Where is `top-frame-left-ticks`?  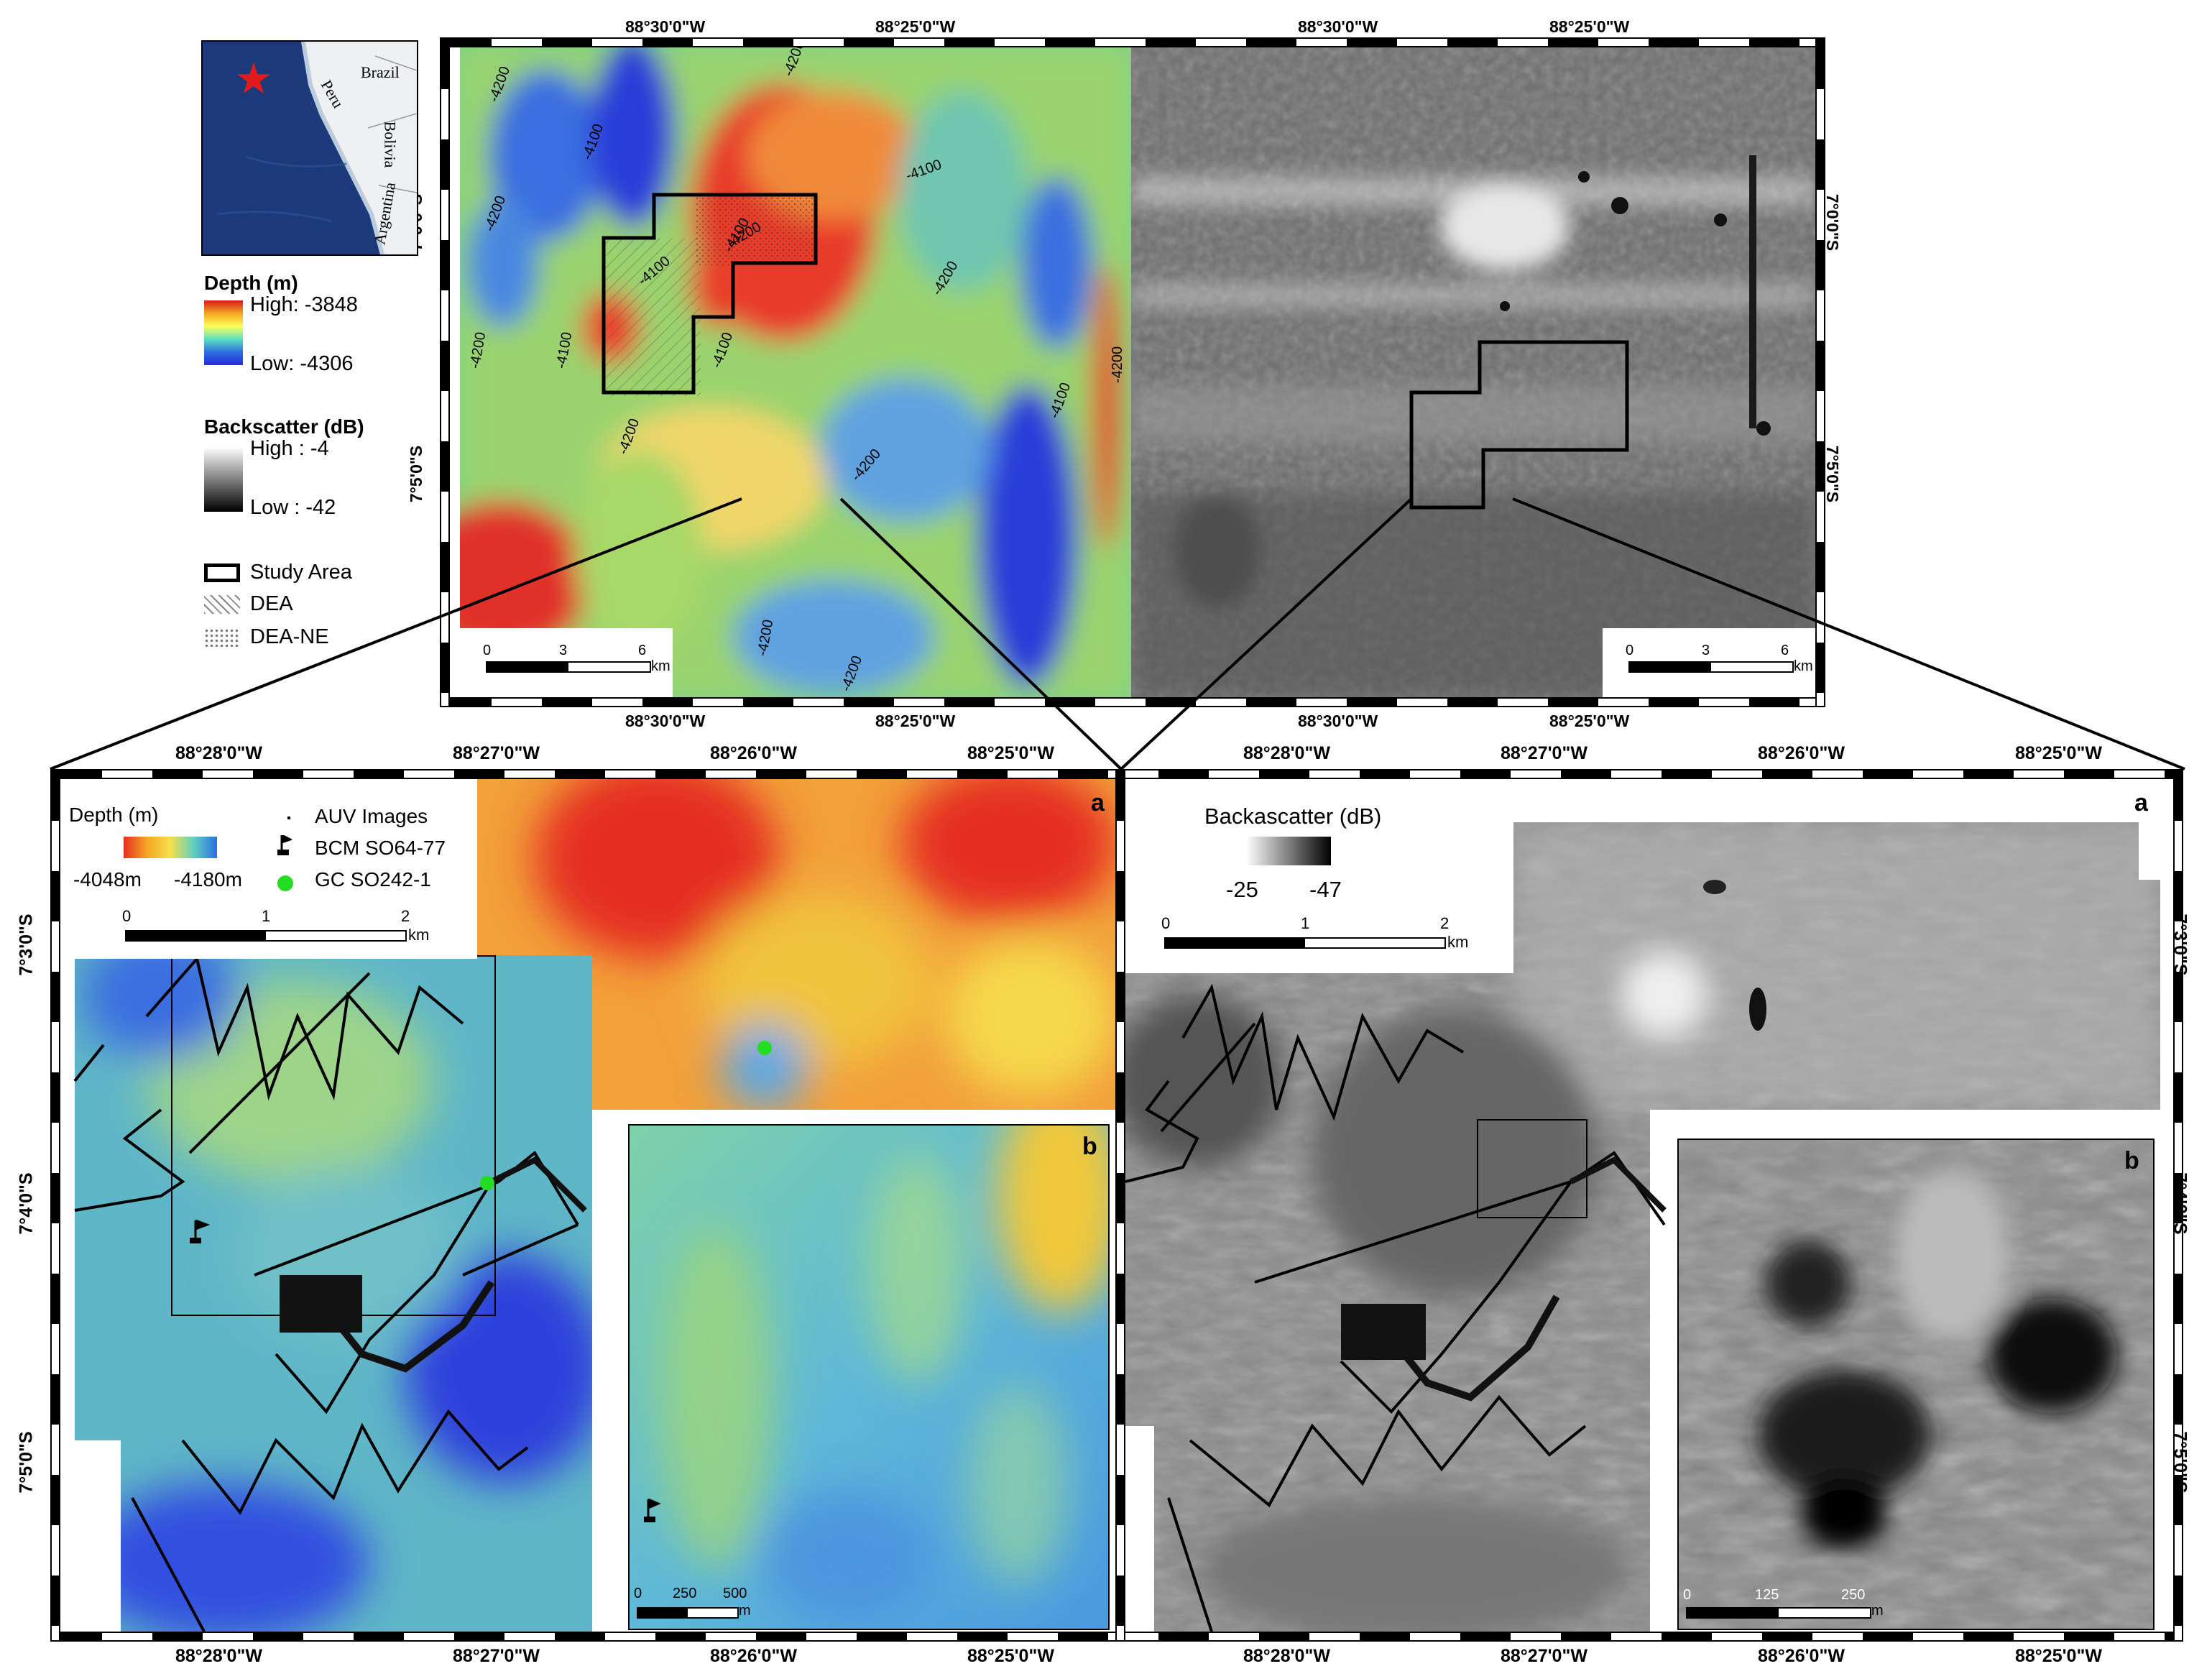 top-frame-left-ticks is located at coordinates (445, 372).